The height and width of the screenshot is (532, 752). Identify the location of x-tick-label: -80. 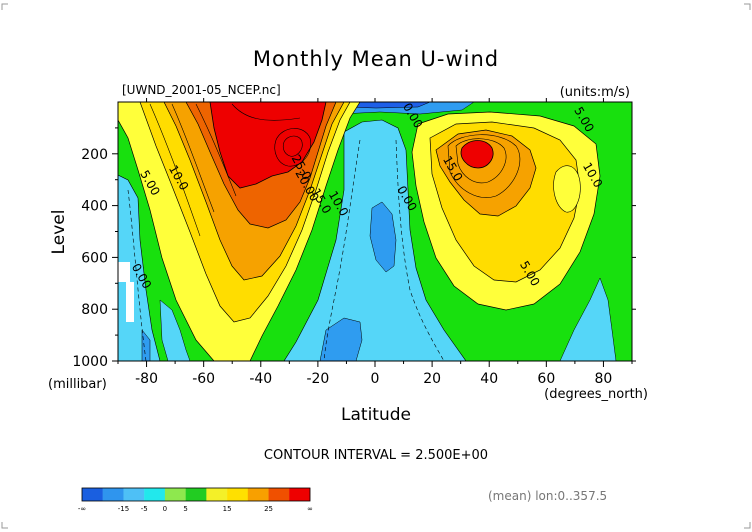
(146, 379).